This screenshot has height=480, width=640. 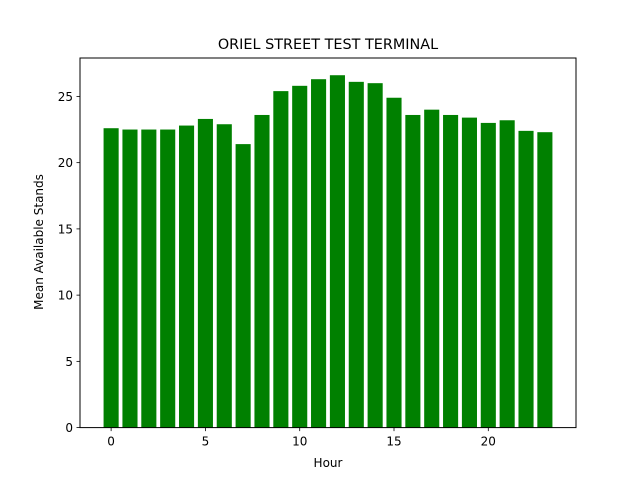 I want to click on y-tick-label: 25, so click(x=65, y=97).